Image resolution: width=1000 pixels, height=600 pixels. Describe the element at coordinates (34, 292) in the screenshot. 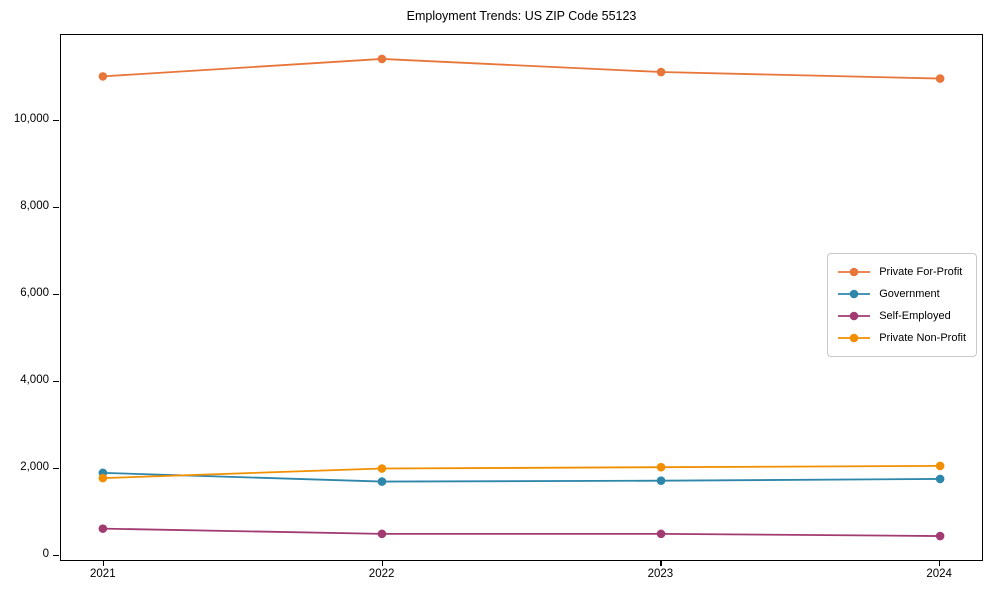

I see `y-tick-label: 6,000` at that location.